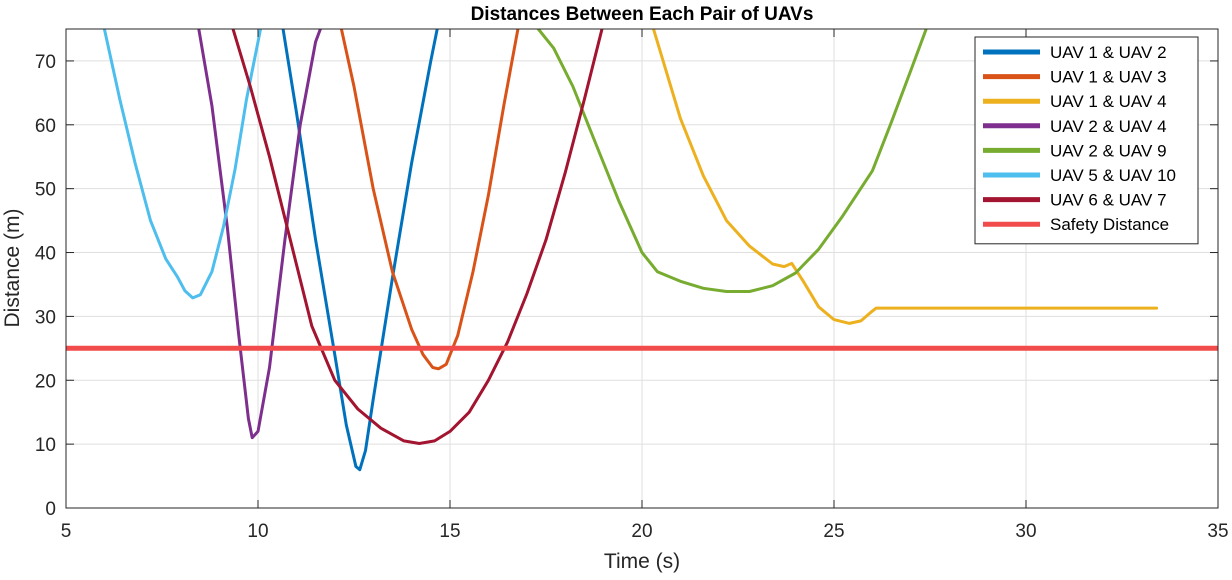 The width and height of the screenshot is (1232, 580). Describe the element at coordinates (642, 561) in the screenshot. I see `x-axis-label: Time (s)` at that location.